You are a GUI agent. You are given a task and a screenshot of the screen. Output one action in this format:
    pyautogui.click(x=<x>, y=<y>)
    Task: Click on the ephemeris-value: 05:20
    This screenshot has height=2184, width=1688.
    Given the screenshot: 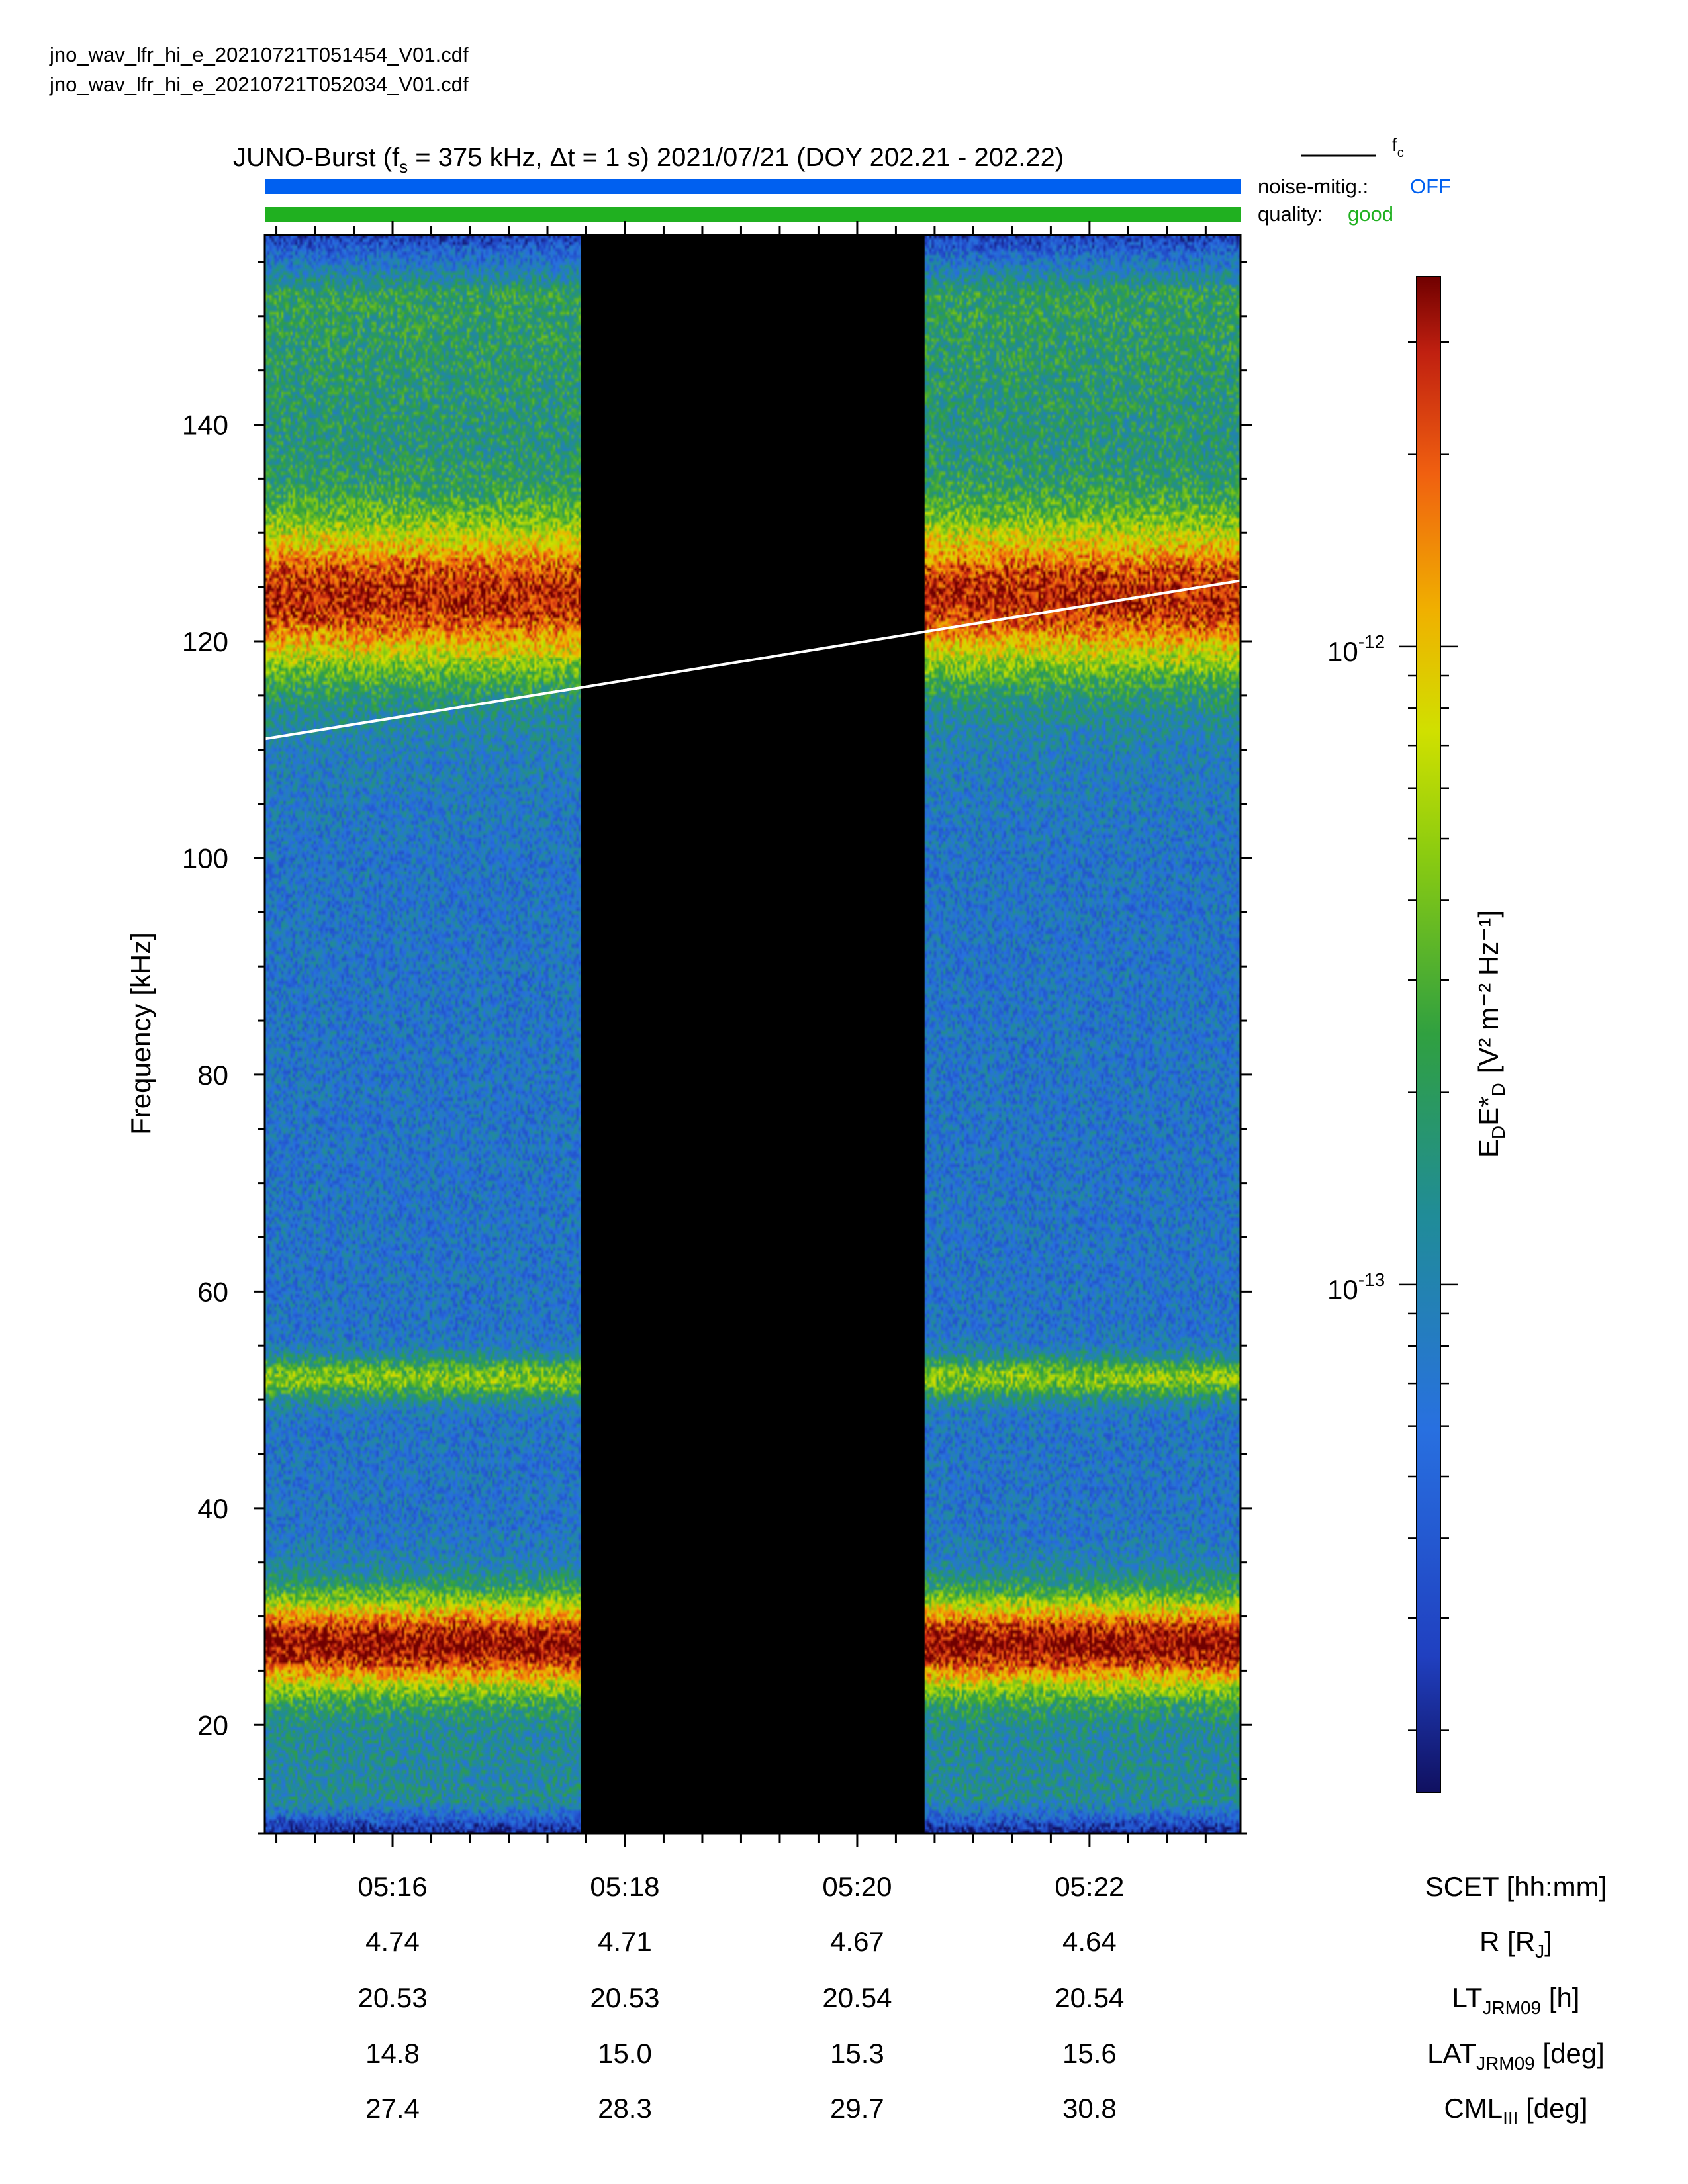 What is the action you would take?
    pyautogui.click(x=857, y=1886)
    